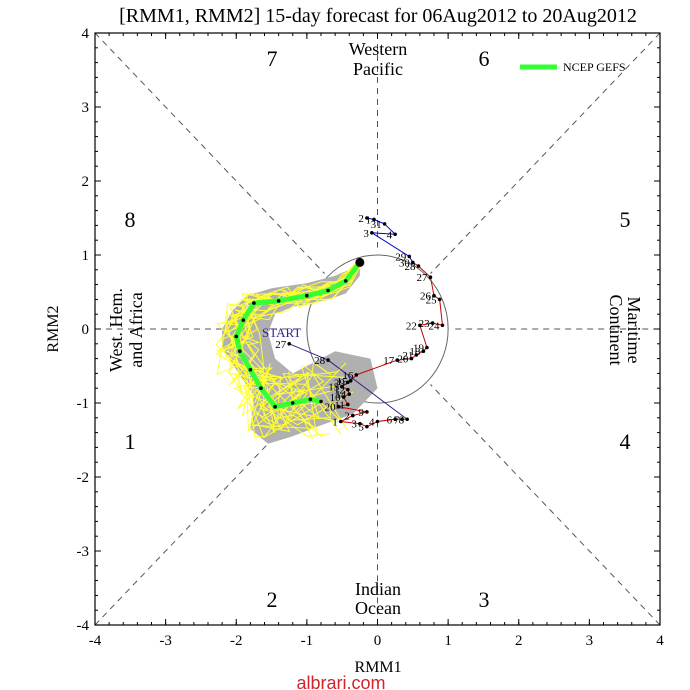 Image resolution: width=690 pixels, height=690 pixels. What do you see at coordinates (378, 641) in the screenshot?
I see `x-tick-label: 0` at bounding box center [378, 641].